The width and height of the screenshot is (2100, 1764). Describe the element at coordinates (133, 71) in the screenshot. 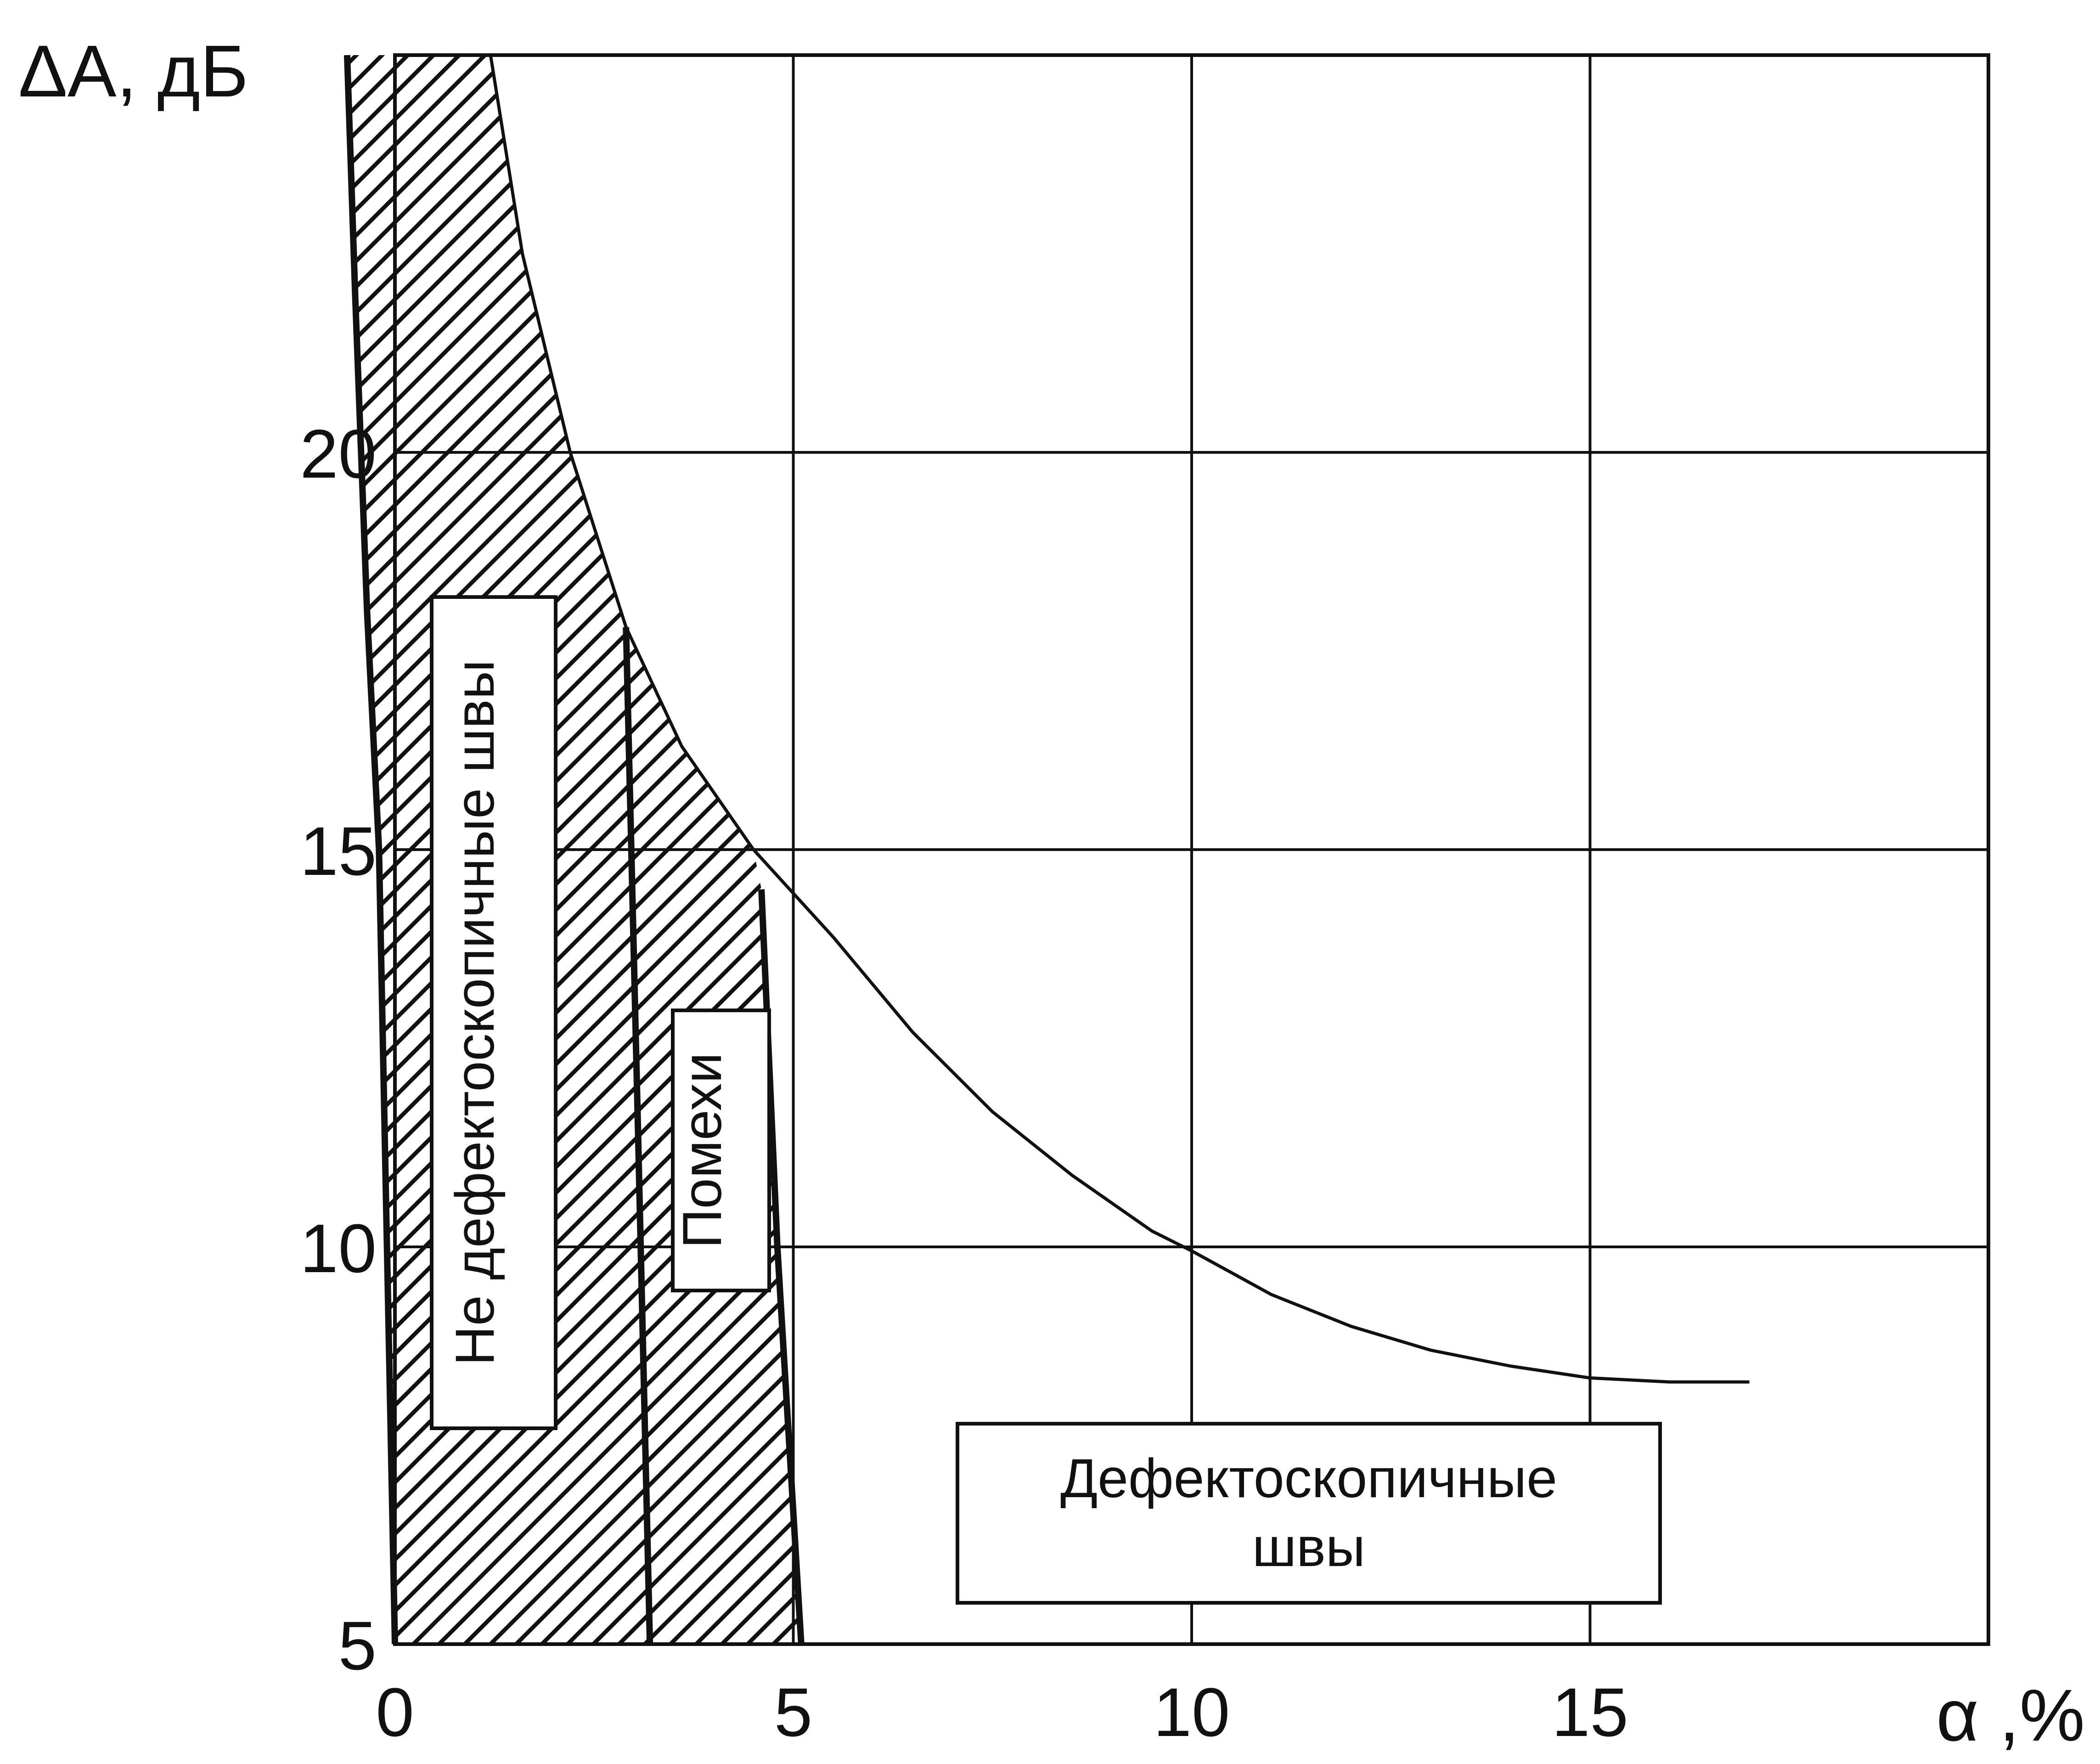

I see `y-axis-label: ΔA, дБ` at that location.